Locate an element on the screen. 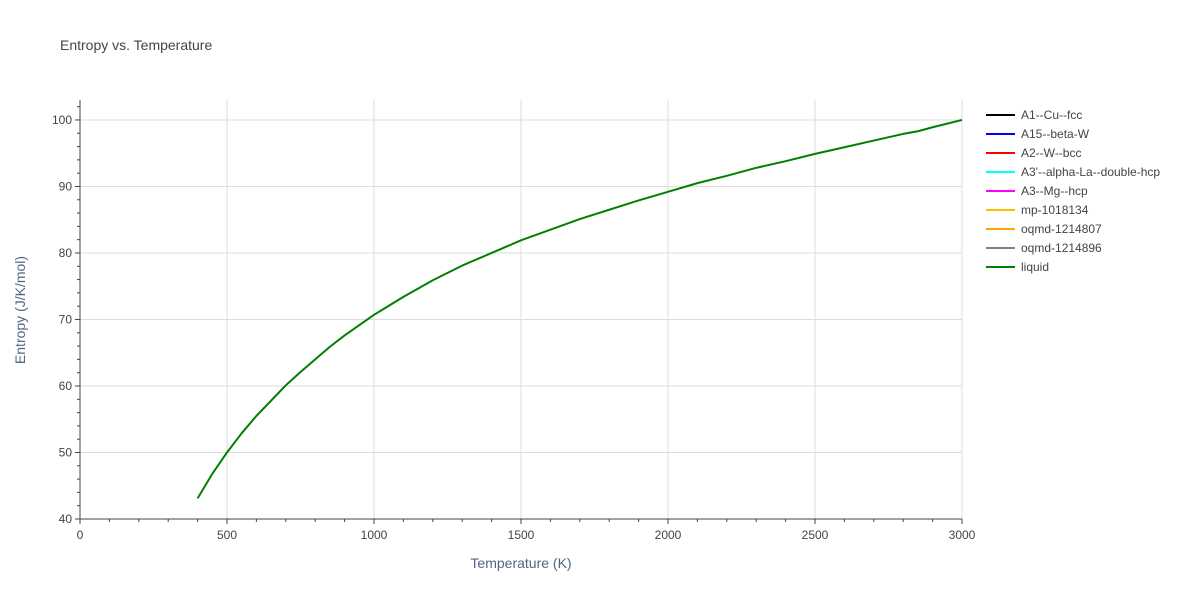 This screenshot has height=600, width=1200. y-tick-label: 90 is located at coordinates (66, 186).